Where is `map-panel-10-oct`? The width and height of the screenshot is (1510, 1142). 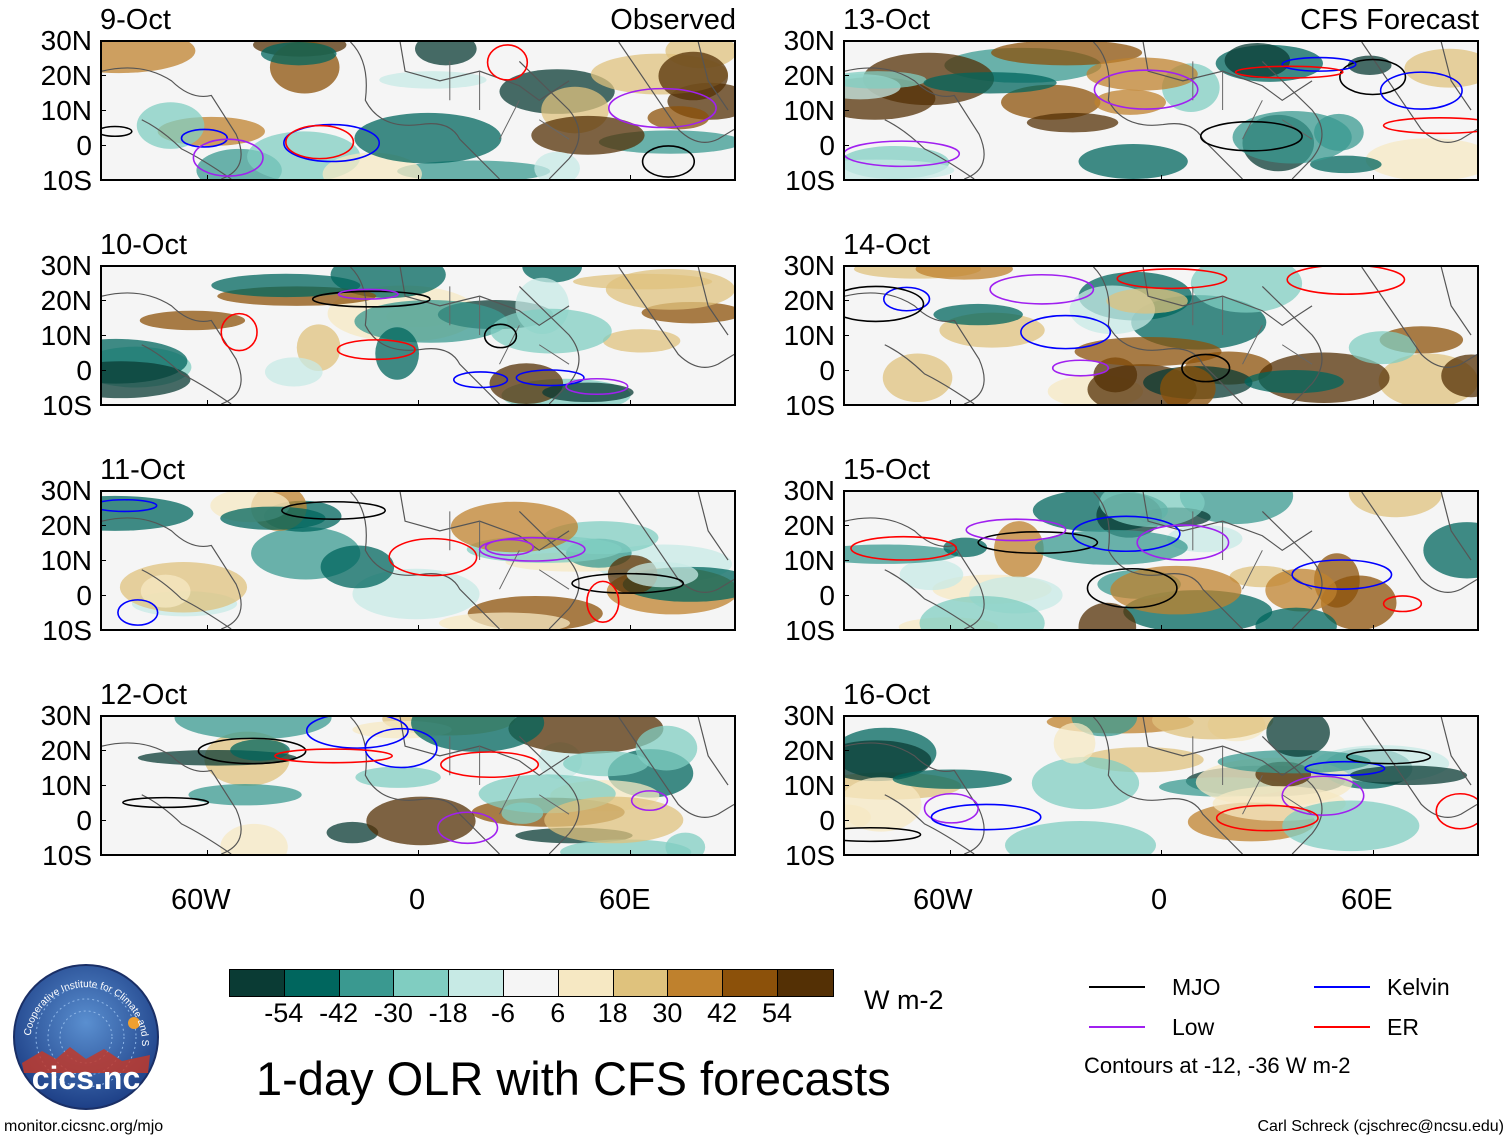 map-panel-10-oct is located at coordinates (418, 335).